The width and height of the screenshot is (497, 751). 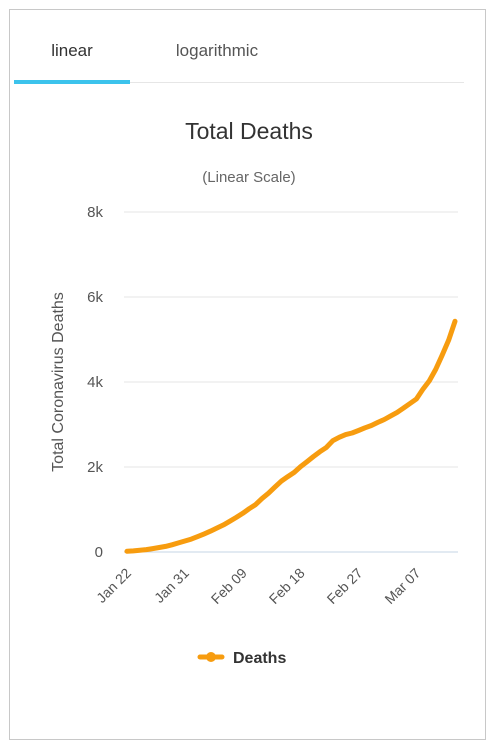 I want to click on x-tick-label: Feb 18, so click(x=287, y=586).